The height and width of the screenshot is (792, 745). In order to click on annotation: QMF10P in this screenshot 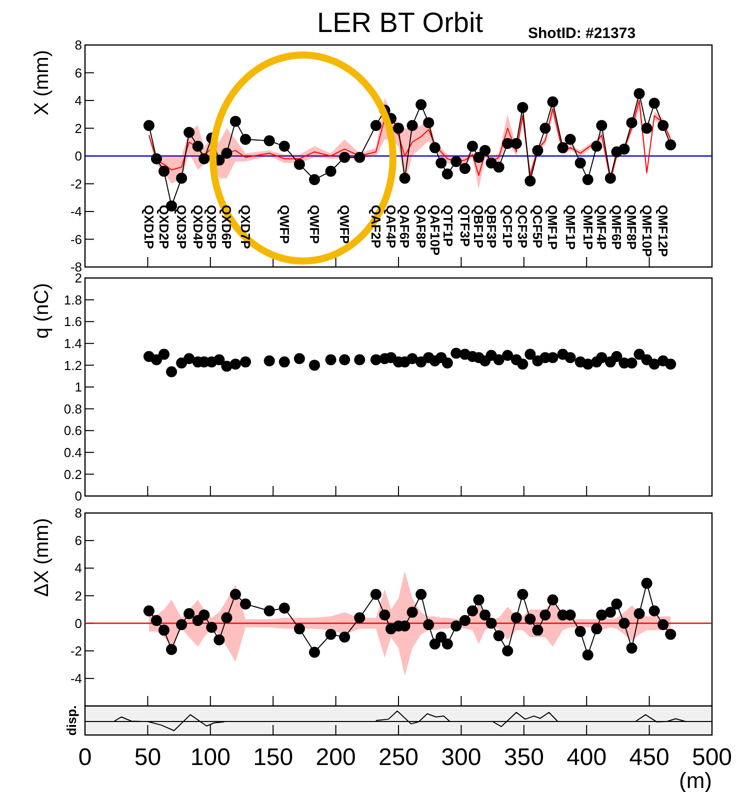, I will do `click(646, 231)`.